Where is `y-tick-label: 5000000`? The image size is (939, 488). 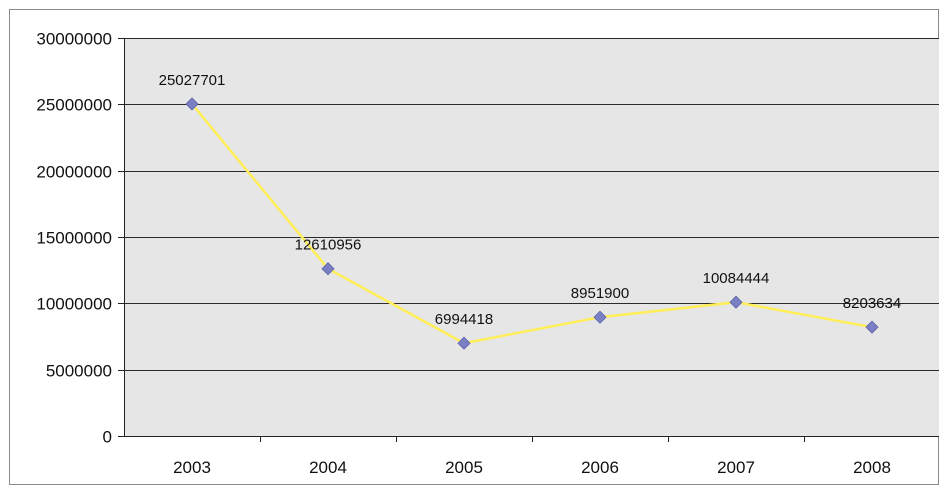
y-tick-label: 5000000 is located at coordinates (79, 371).